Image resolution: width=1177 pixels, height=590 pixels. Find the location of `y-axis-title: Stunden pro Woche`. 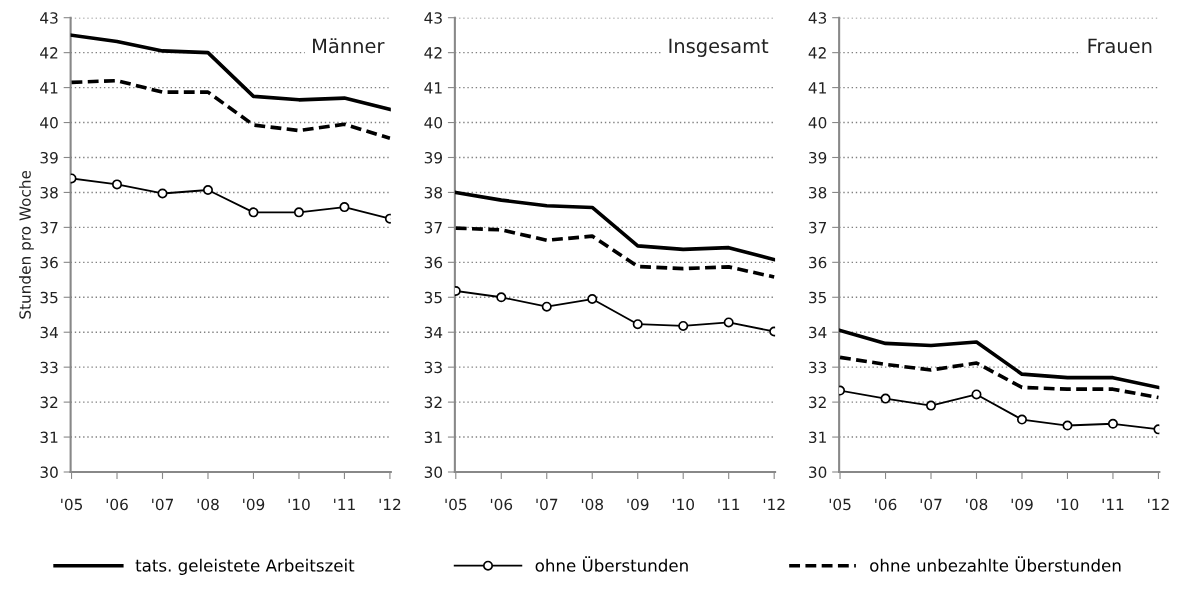

y-axis-title: Stunden pro Woche is located at coordinates (26, 244).